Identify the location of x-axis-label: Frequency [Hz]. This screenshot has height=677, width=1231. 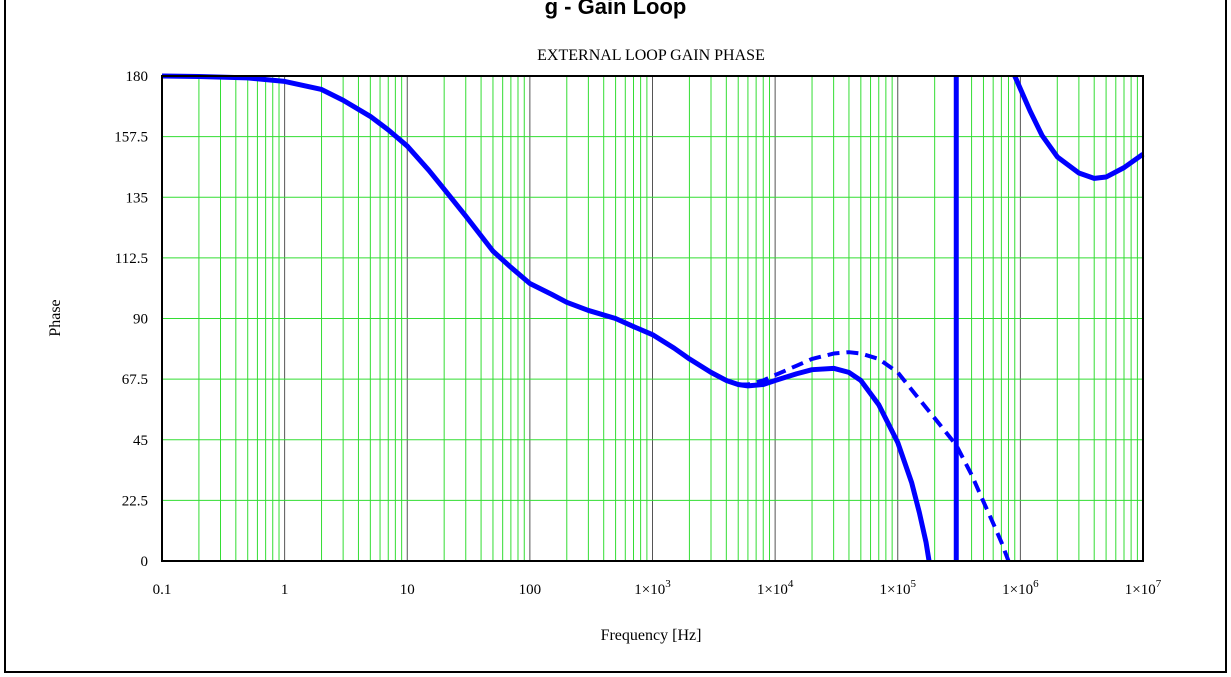
(651, 635).